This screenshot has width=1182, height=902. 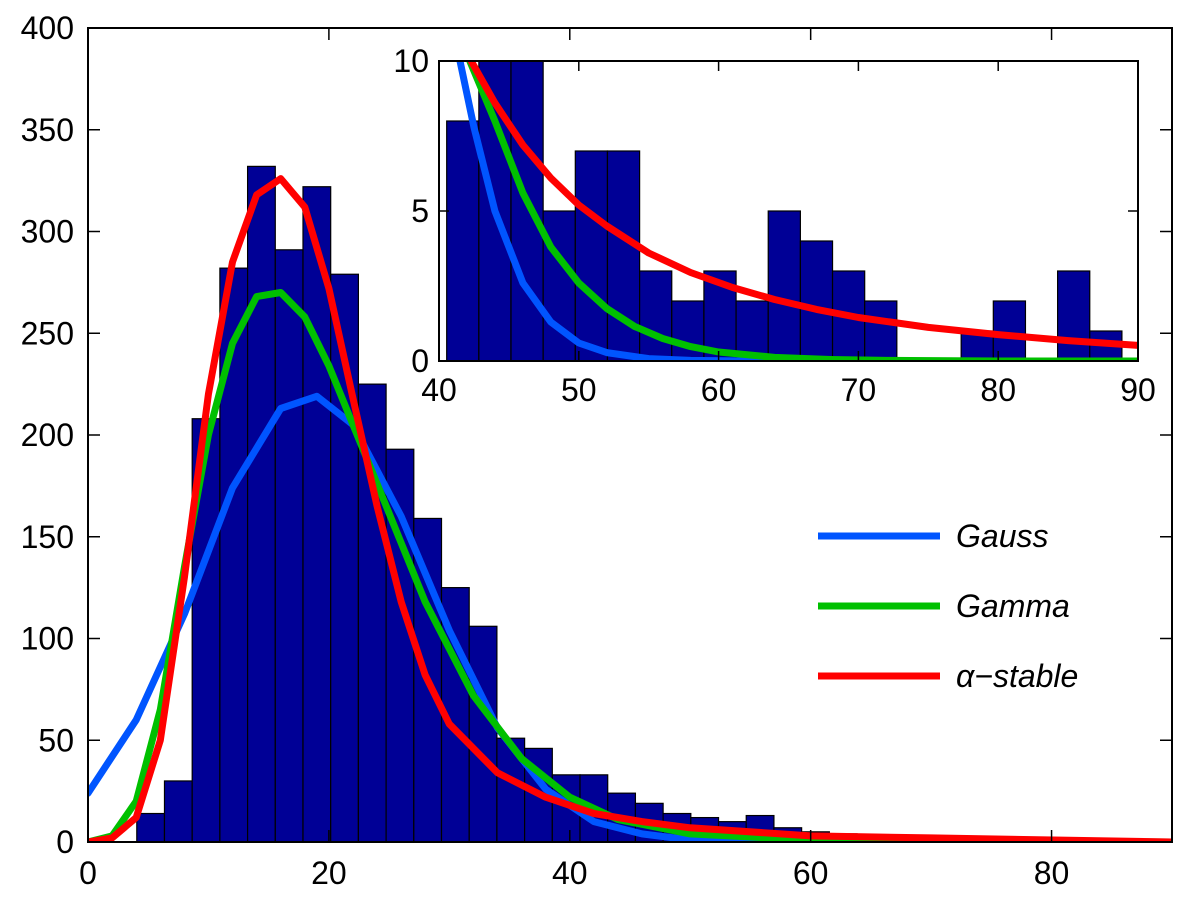 I want to click on inset-x-tick-label: 50, so click(x=579, y=390).